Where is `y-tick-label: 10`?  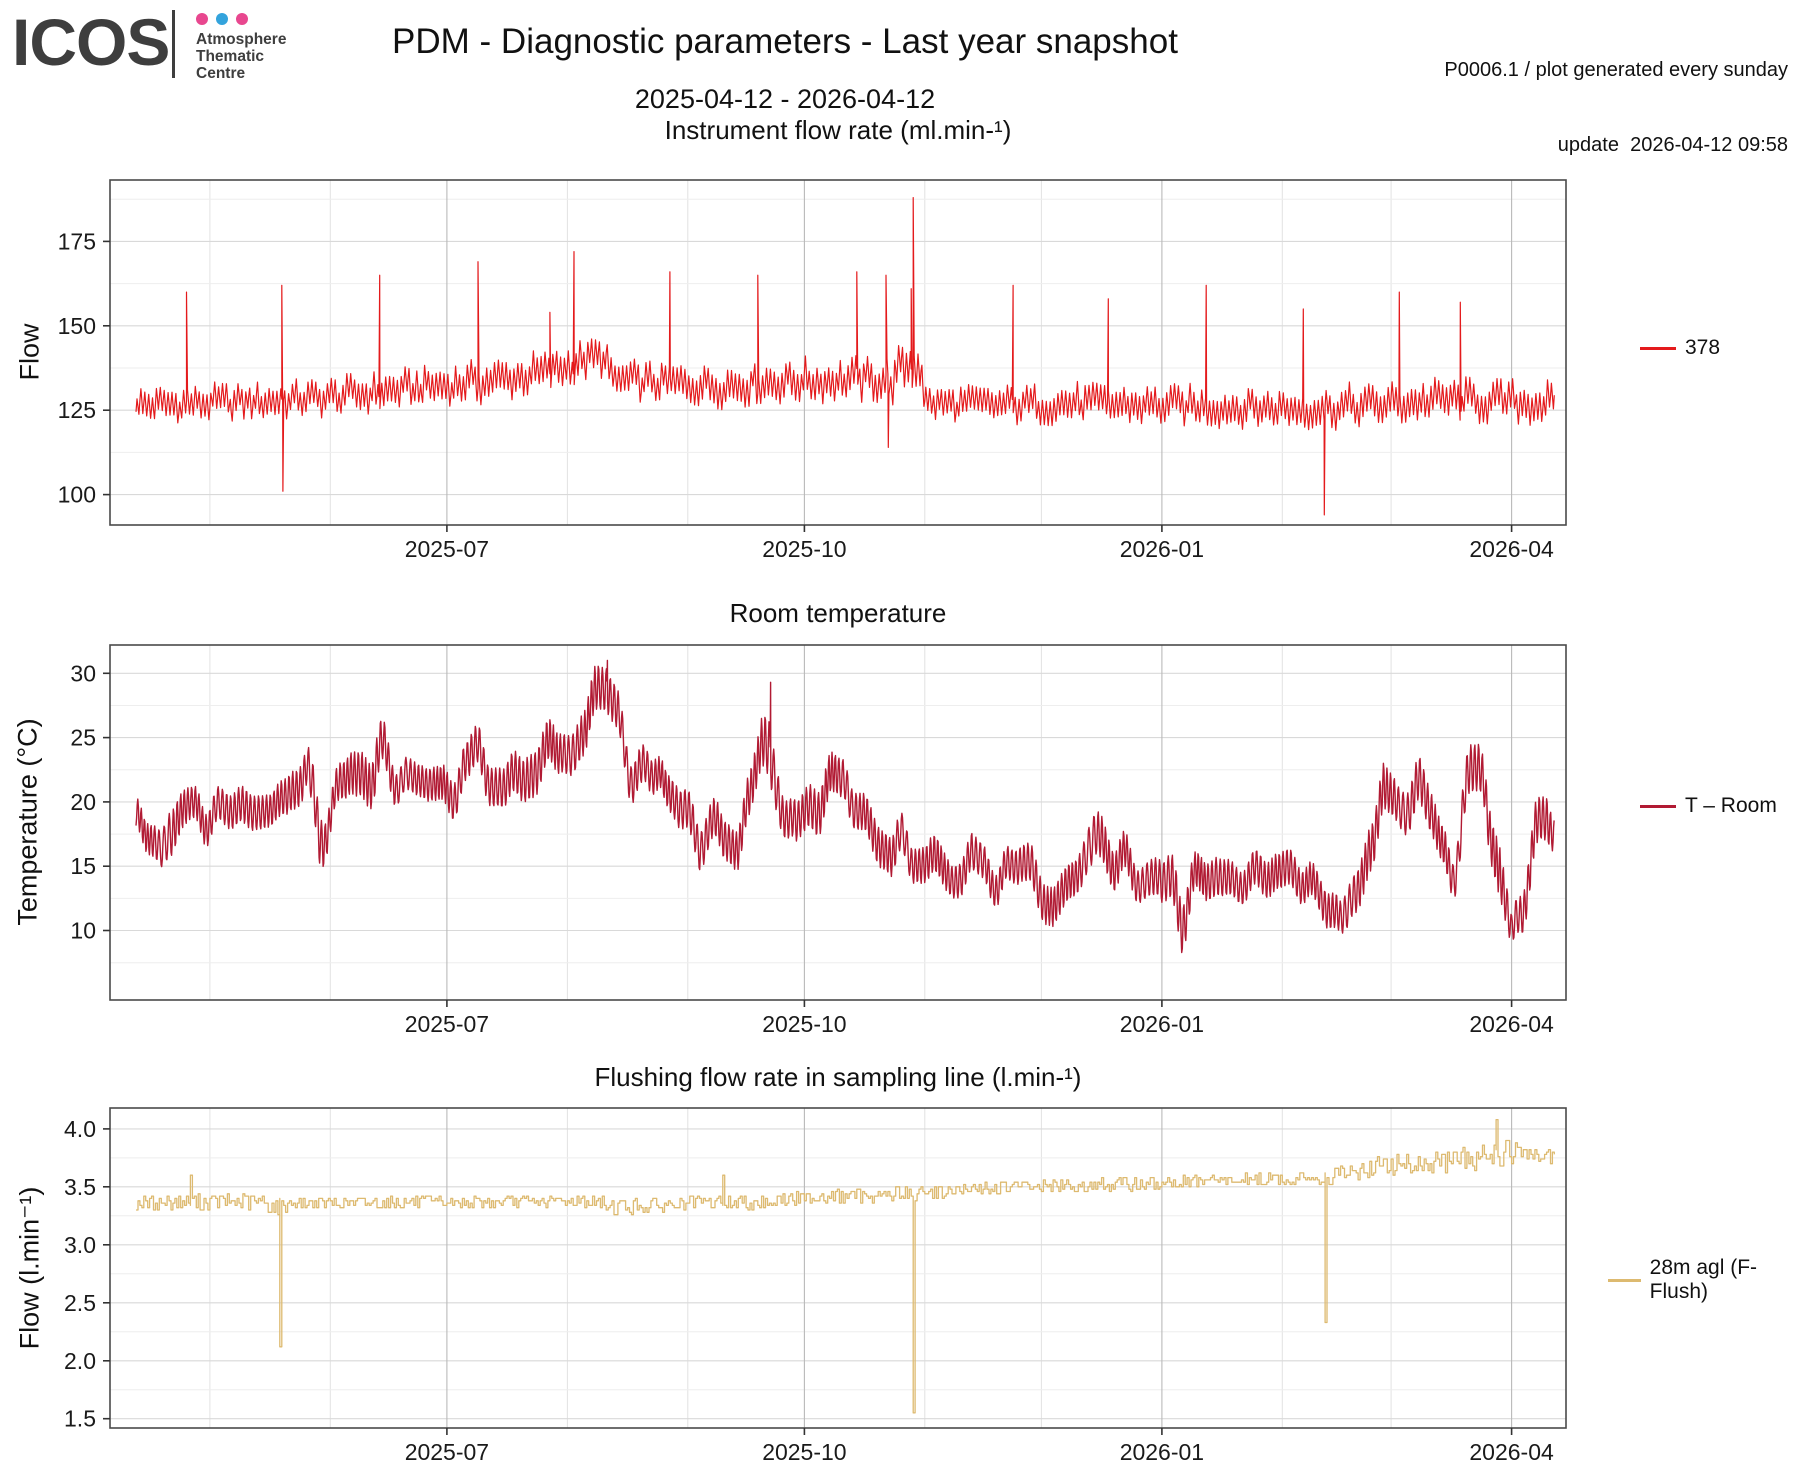 y-tick-label: 10 is located at coordinates (83, 931).